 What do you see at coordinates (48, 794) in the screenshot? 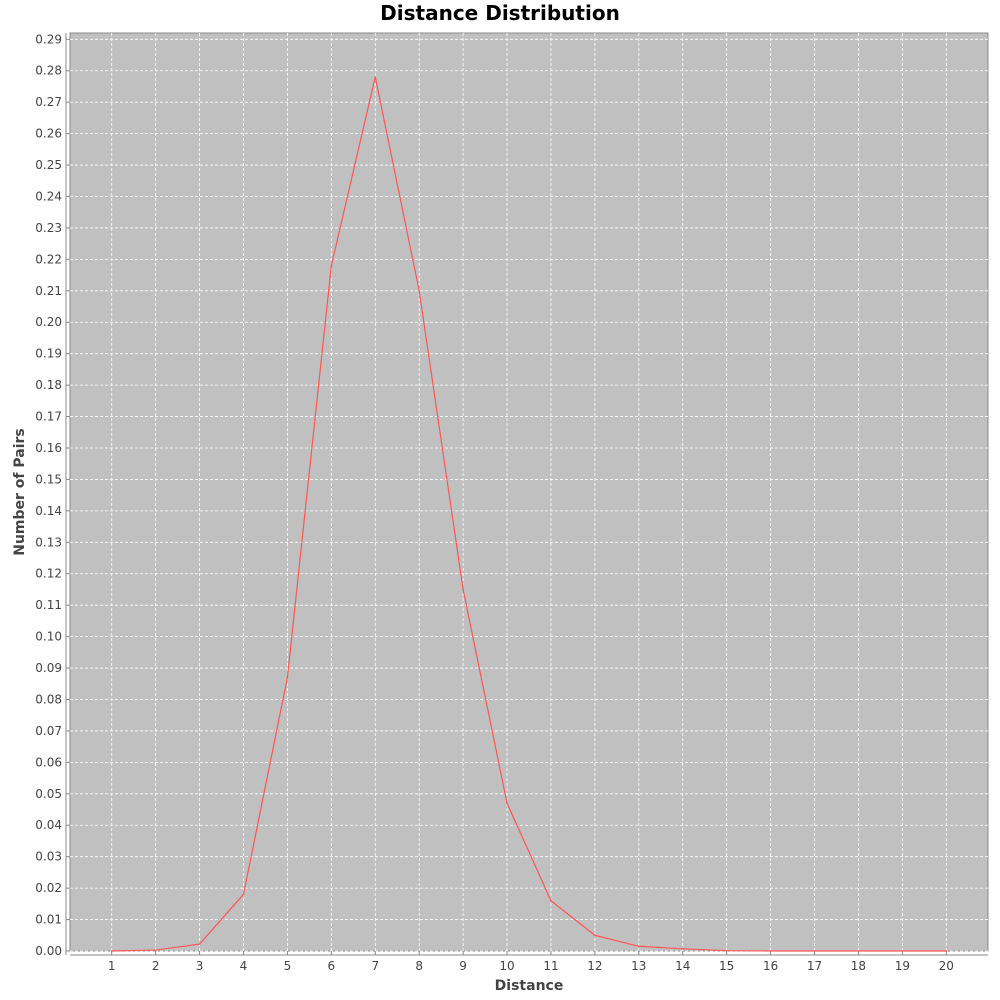
I see `y-tick-label: 0.05` at bounding box center [48, 794].